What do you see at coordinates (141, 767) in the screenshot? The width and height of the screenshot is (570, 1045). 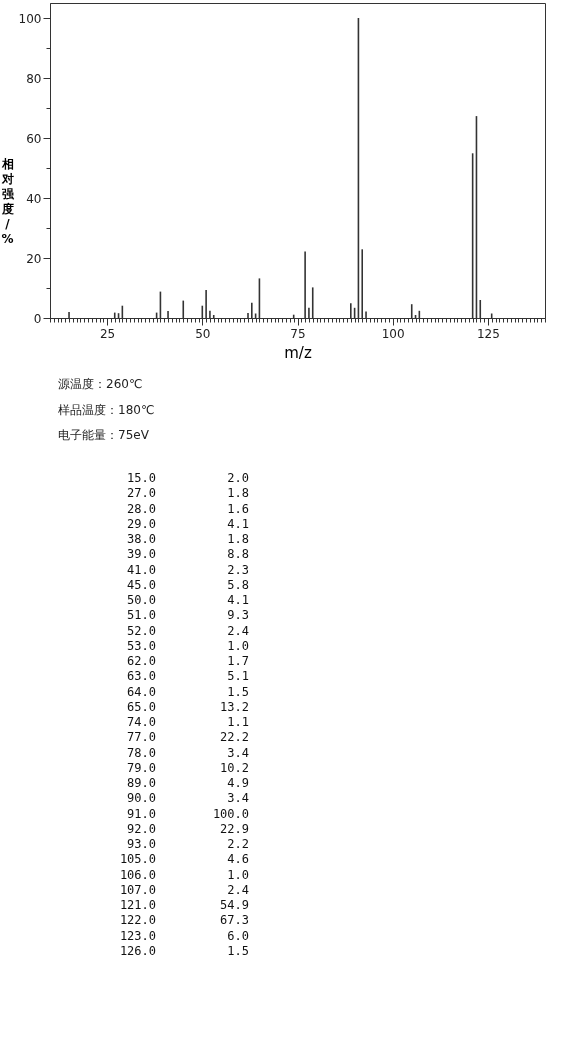 I see `text: 79.0` at bounding box center [141, 767].